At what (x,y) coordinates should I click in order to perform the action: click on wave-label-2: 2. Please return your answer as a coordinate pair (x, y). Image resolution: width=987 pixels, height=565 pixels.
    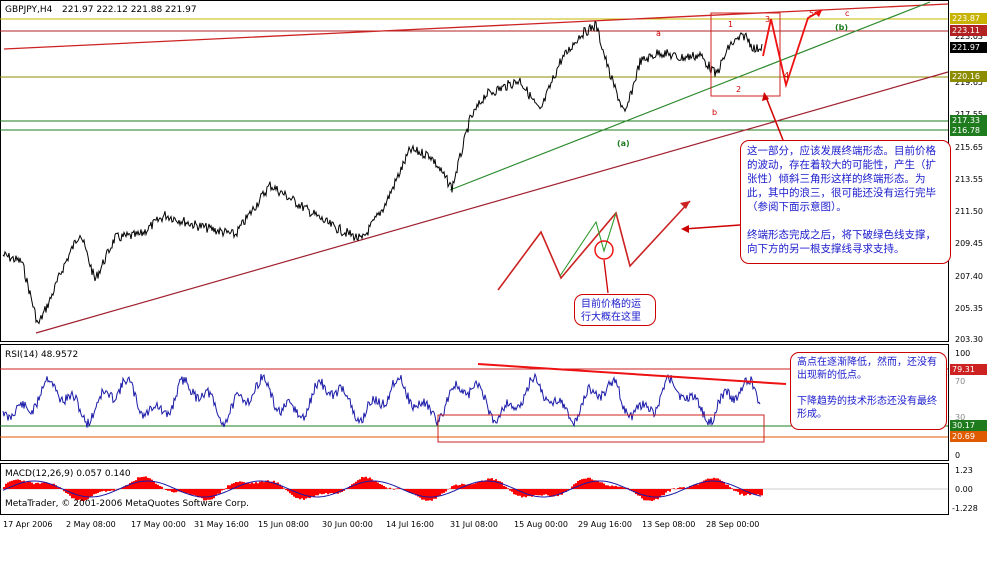
    Looking at the image, I should click on (738, 89).